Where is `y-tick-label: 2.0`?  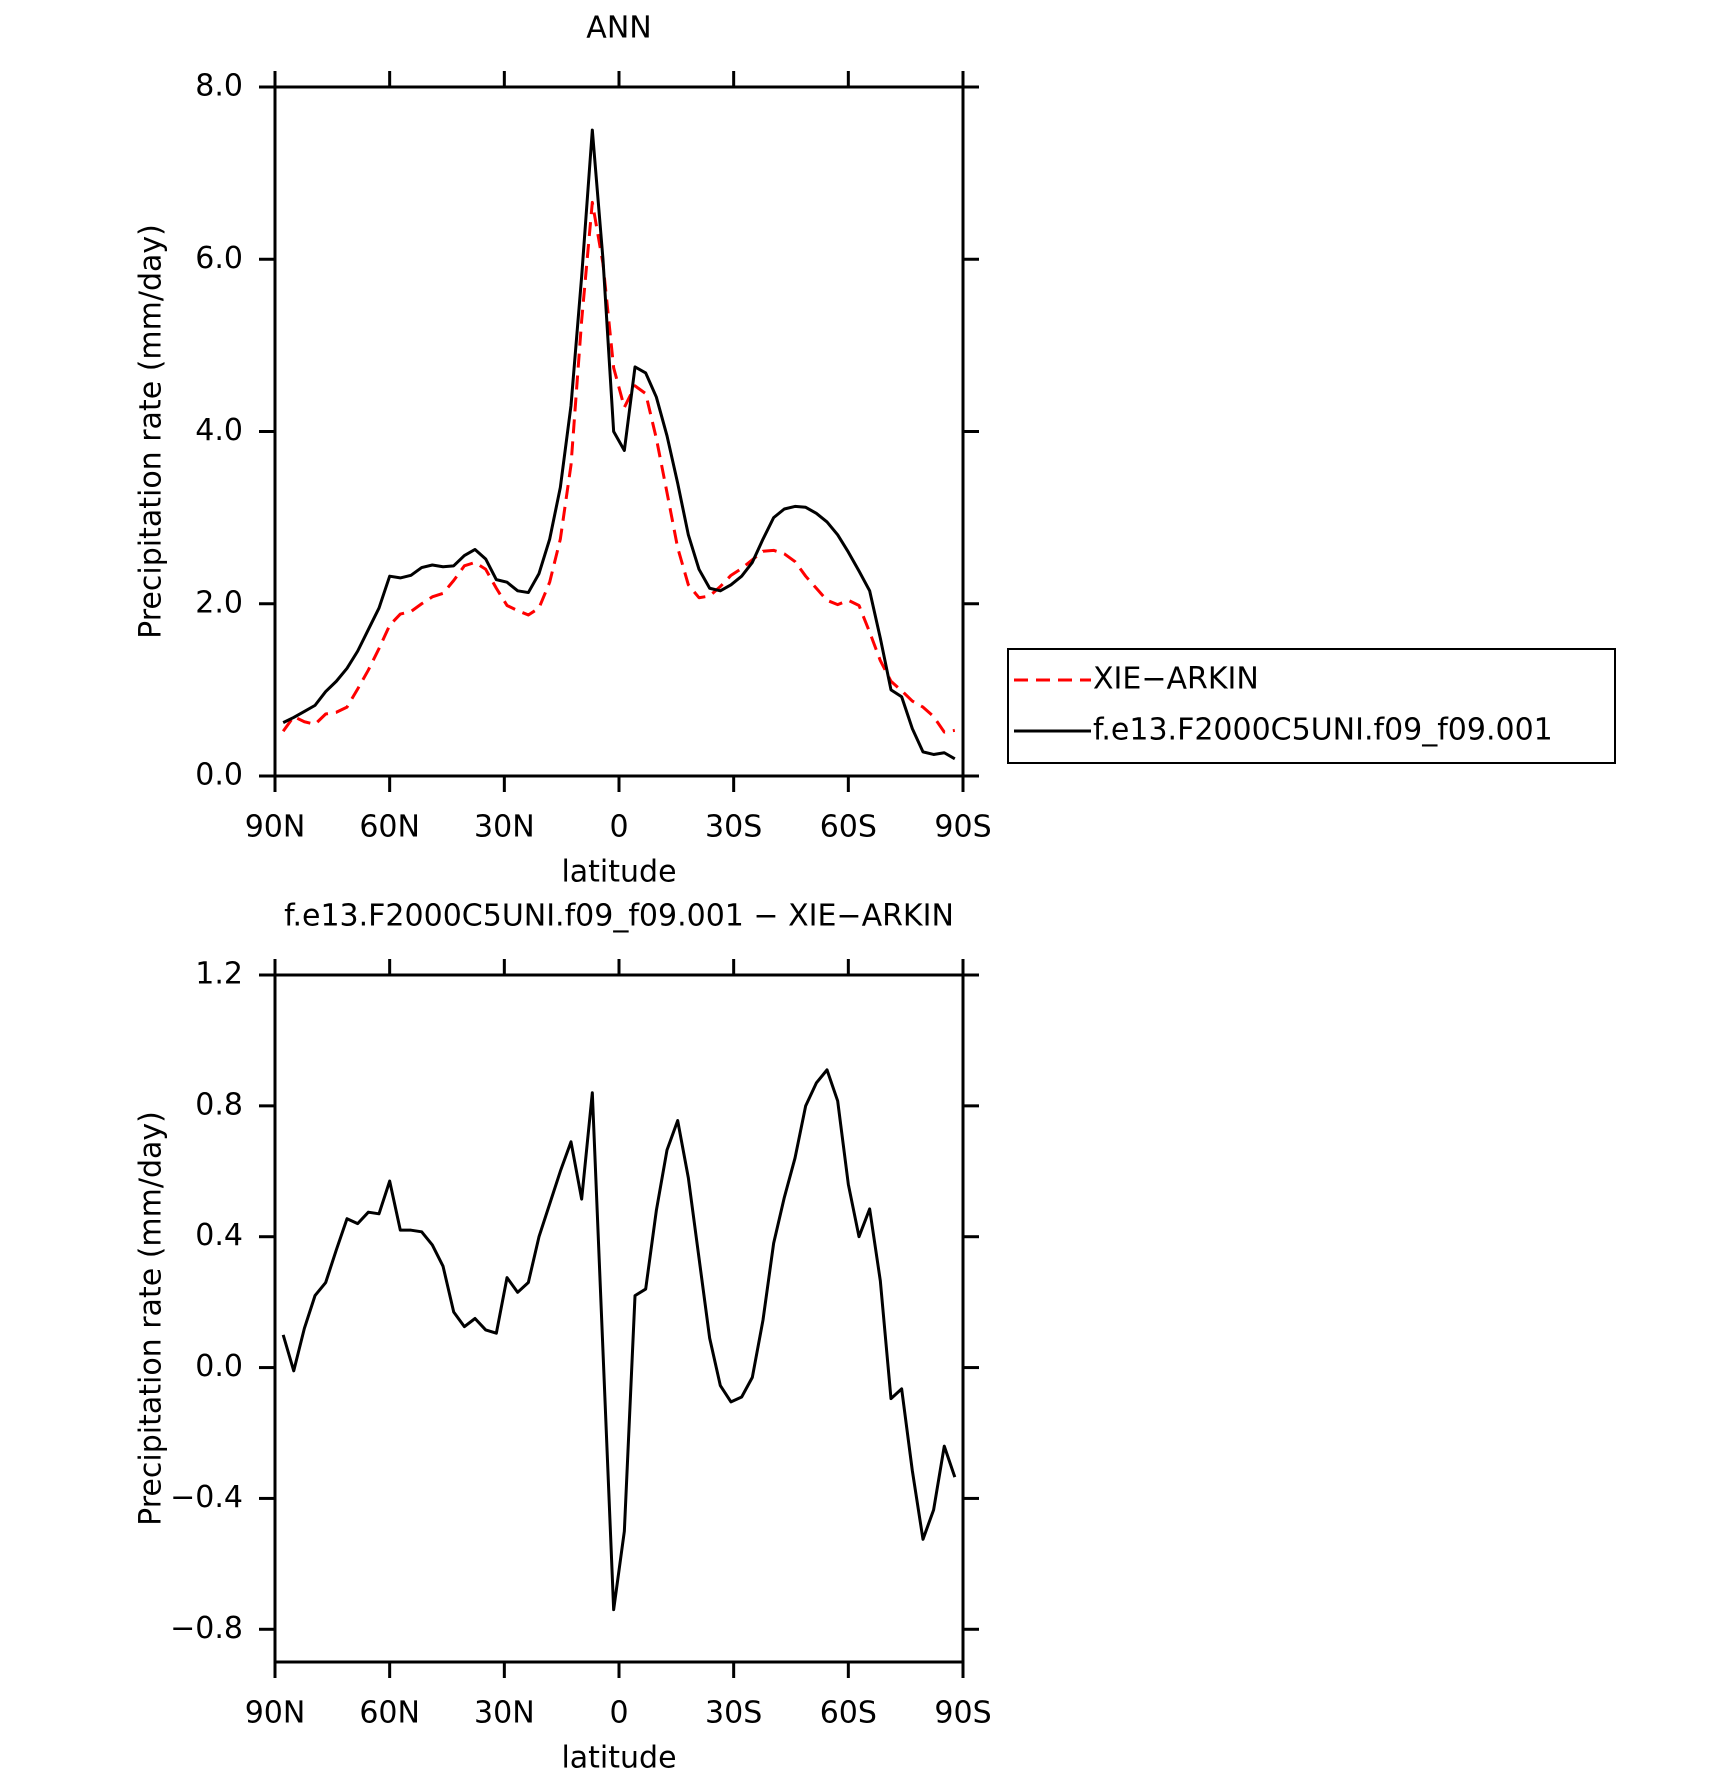 y-tick-label: 2.0 is located at coordinates (219, 602).